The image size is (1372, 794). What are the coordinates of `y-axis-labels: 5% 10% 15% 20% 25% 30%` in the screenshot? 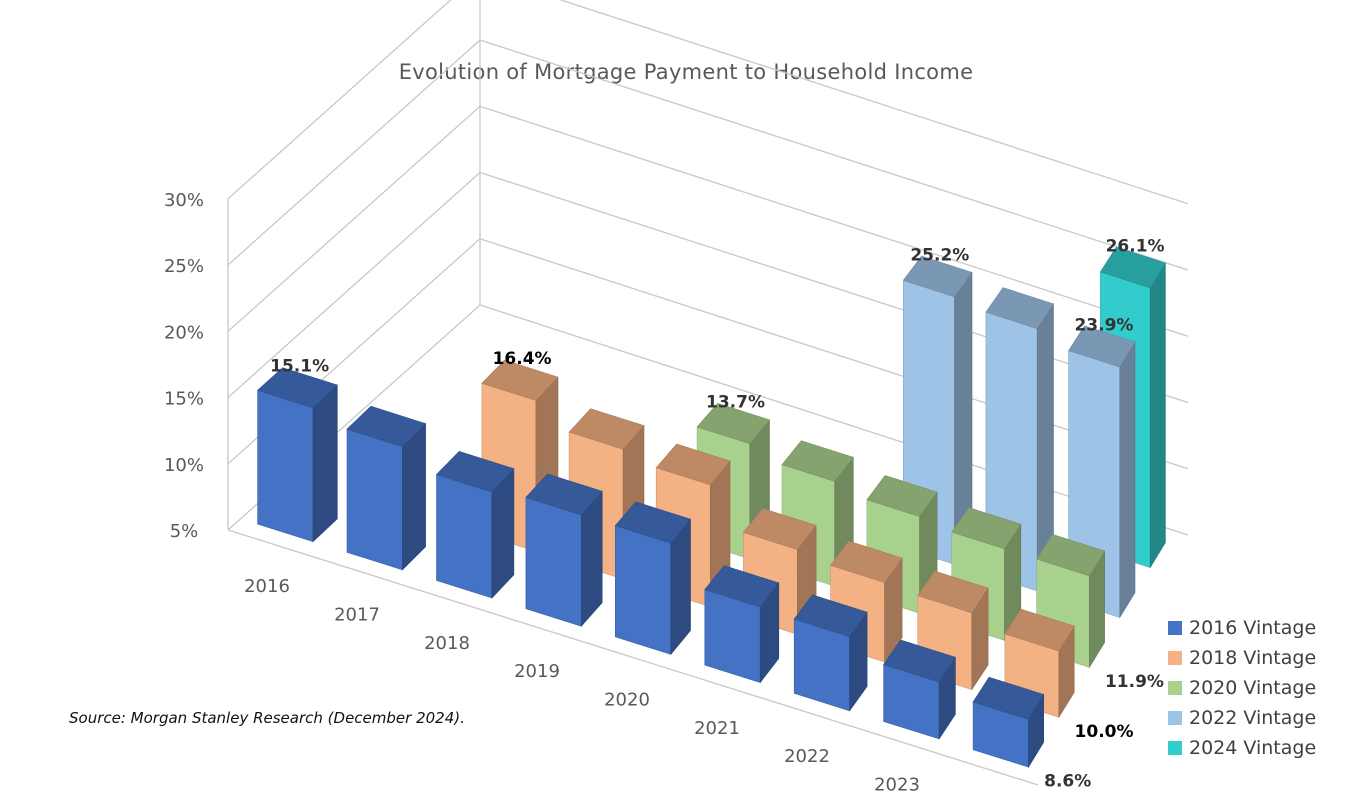 It's located at (184, 366).